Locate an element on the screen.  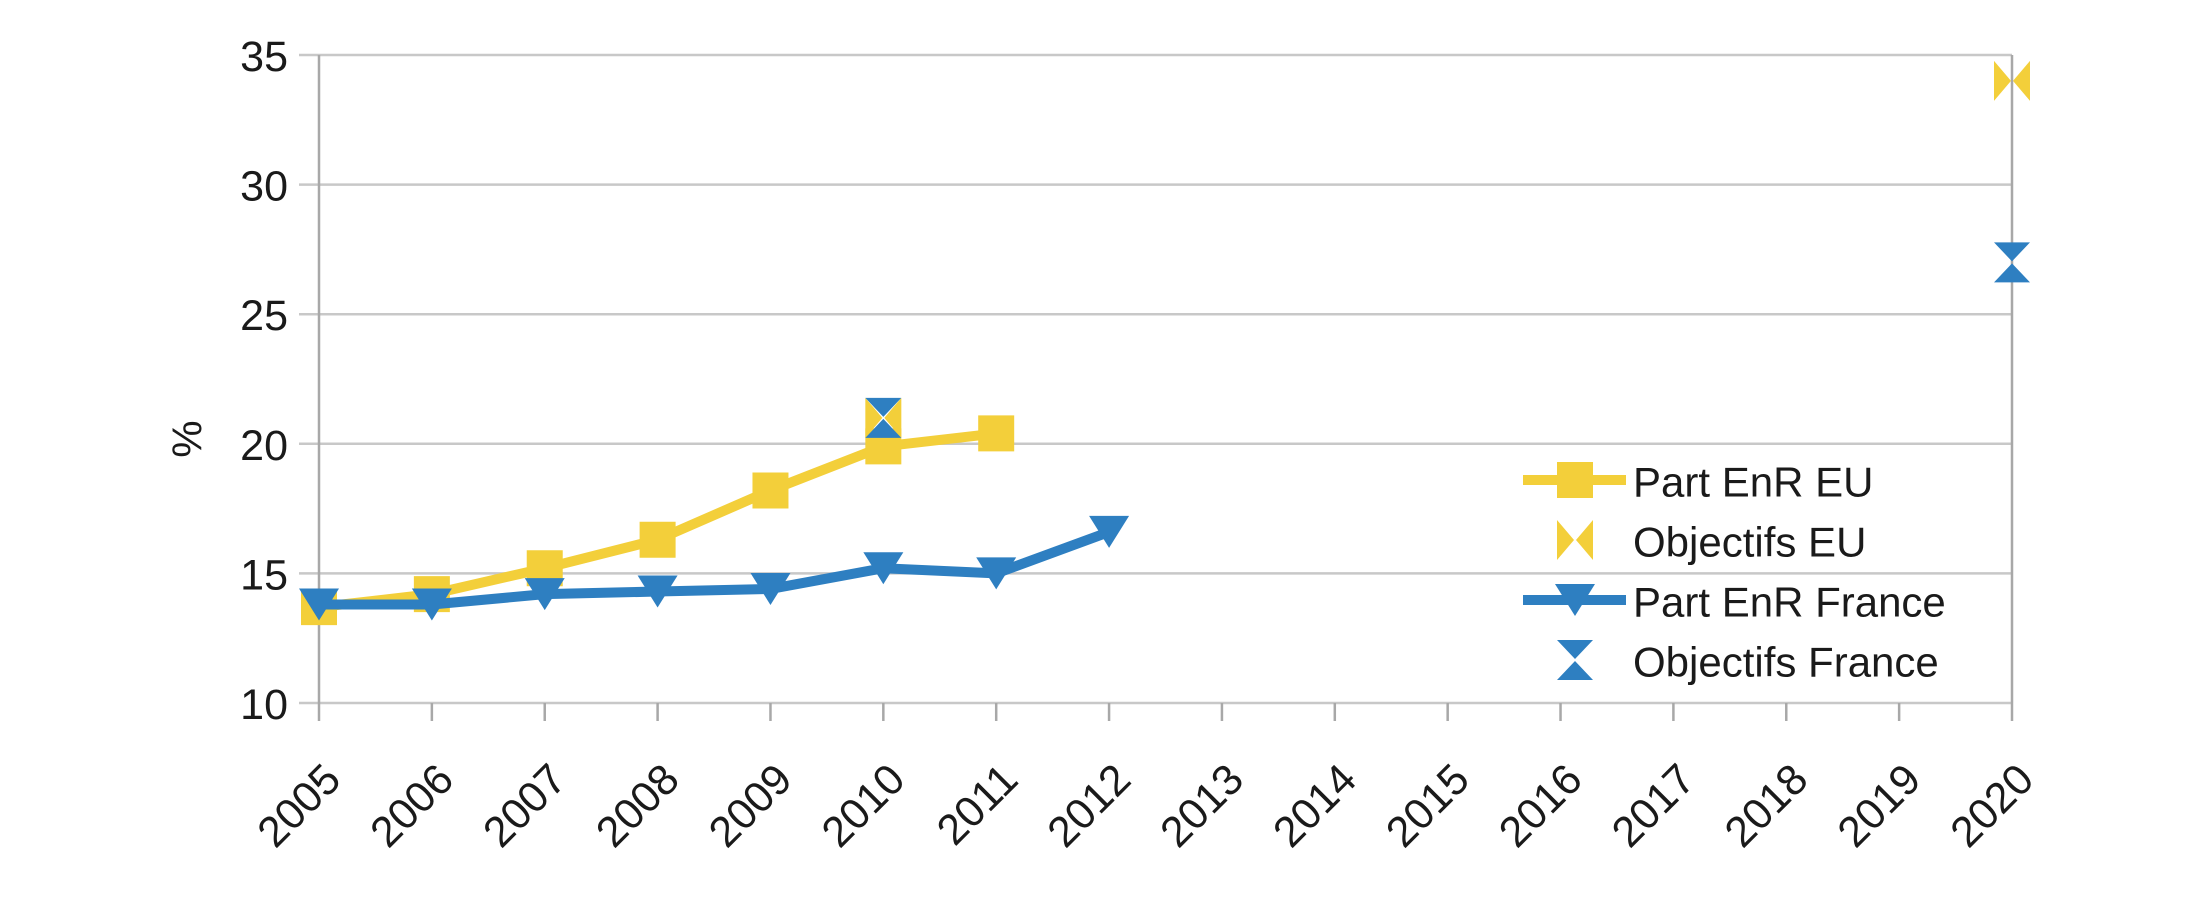
legend-label-part-enr-eu: Part EnR EU is located at coordinates (1753, 482).